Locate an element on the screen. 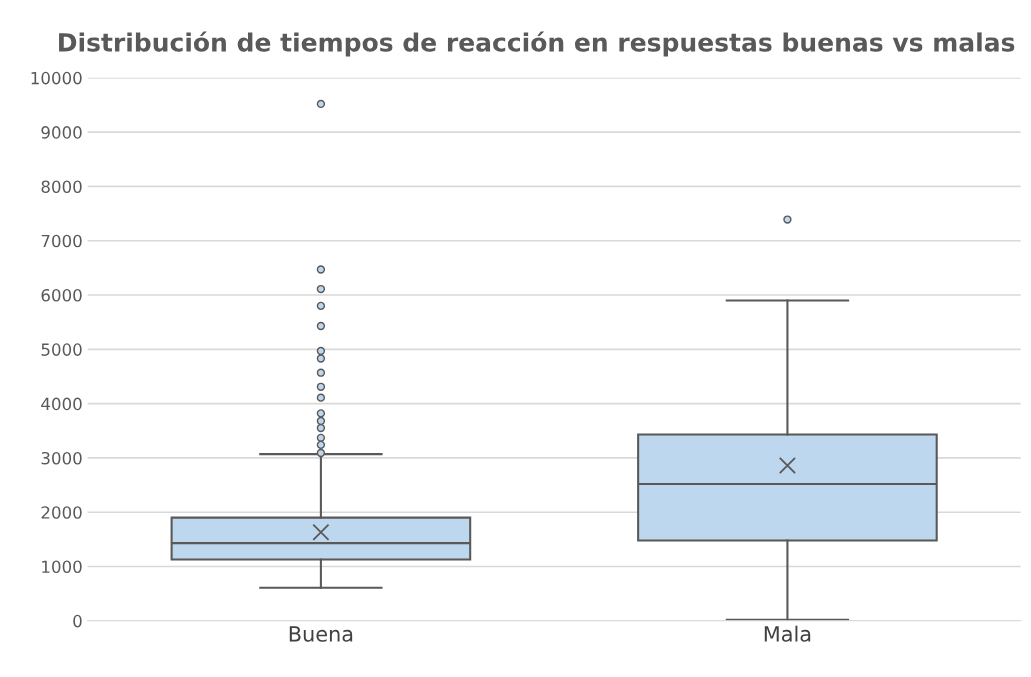  chart-title: Distribución de tiempos de reacción en respuestas buenas vs malas is located at coordinates (537, 44).